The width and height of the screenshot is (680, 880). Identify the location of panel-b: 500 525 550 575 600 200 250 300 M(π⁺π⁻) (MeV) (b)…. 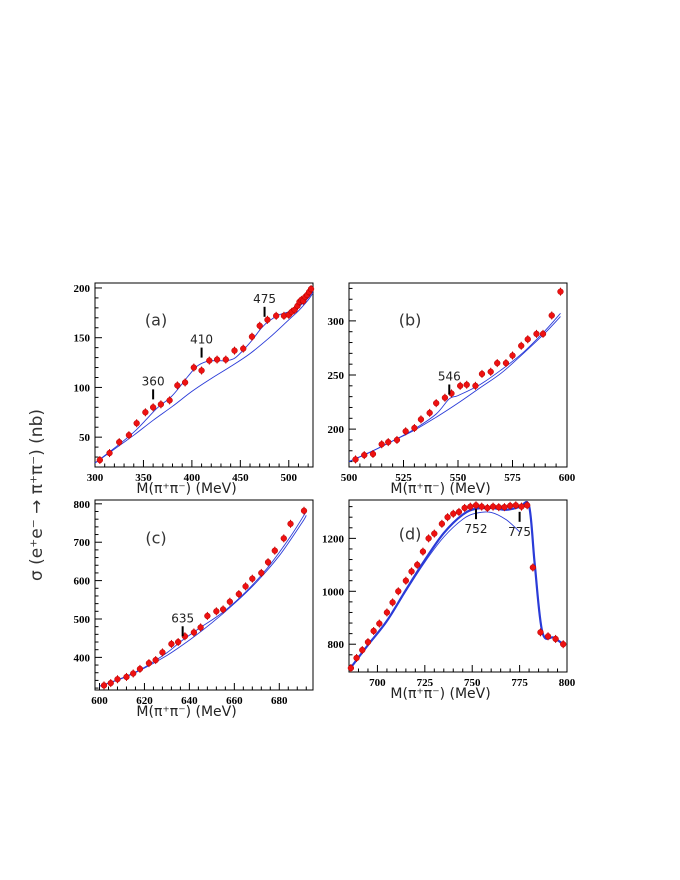
(452, 389).